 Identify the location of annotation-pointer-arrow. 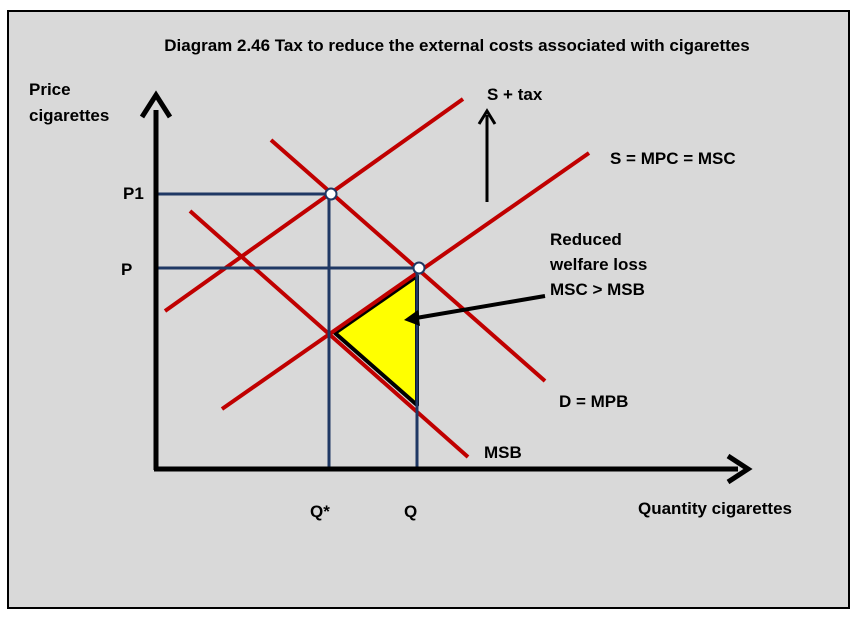
(480, 307).